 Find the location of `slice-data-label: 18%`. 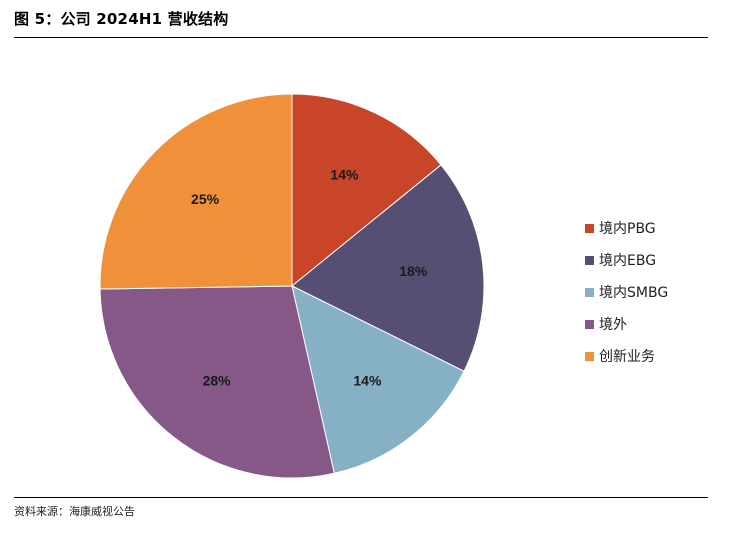

slice-data-label: 18% is located at coordinates (413, 271).